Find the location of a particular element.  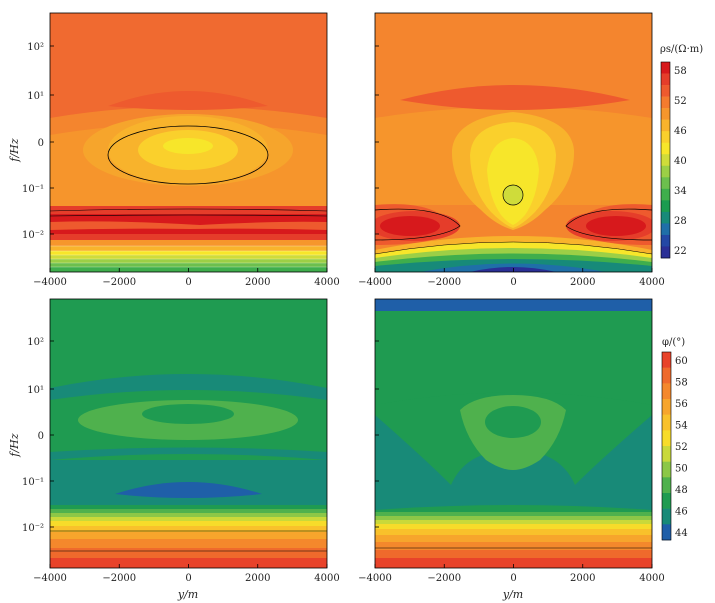

colorbar-label: φ/(°) is located at coordinates (673, 342).